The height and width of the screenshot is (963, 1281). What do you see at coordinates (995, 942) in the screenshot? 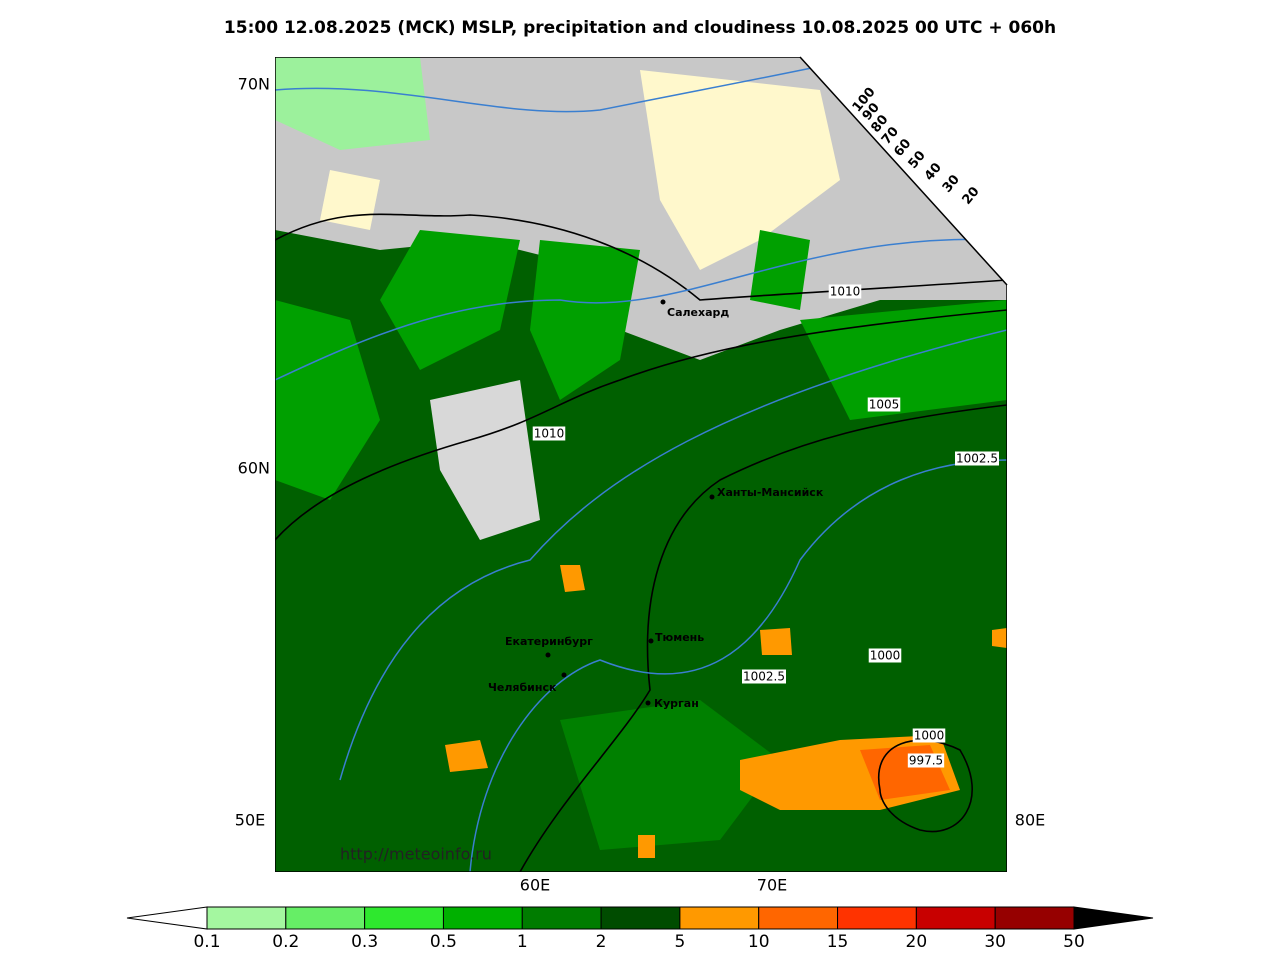
I see `colorbar-label: 30` at bounding box center [995, 942].